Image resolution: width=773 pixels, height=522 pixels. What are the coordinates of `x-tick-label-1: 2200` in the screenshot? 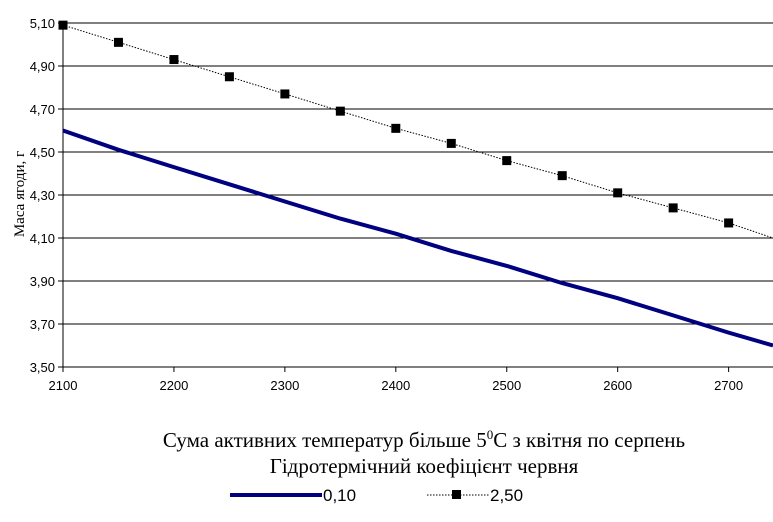 It's located at (173, 385).